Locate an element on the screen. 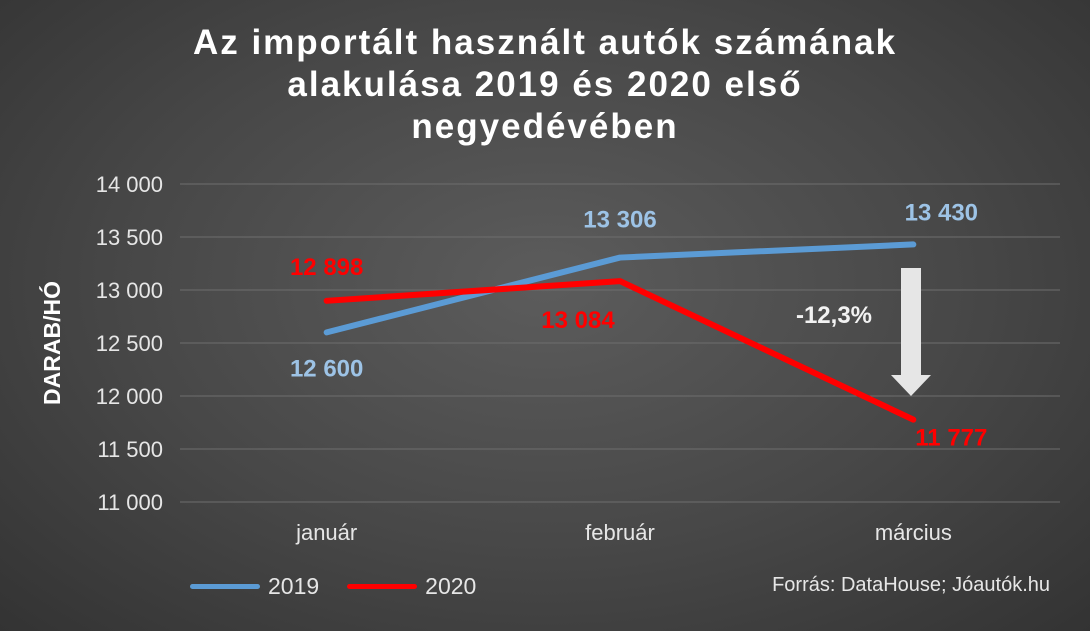 Image resolution: width=1090 pixels, height=631 pixels. source-note: Forrás: DataHouse; Jóautók.hu is located at coordinates (911, 585).